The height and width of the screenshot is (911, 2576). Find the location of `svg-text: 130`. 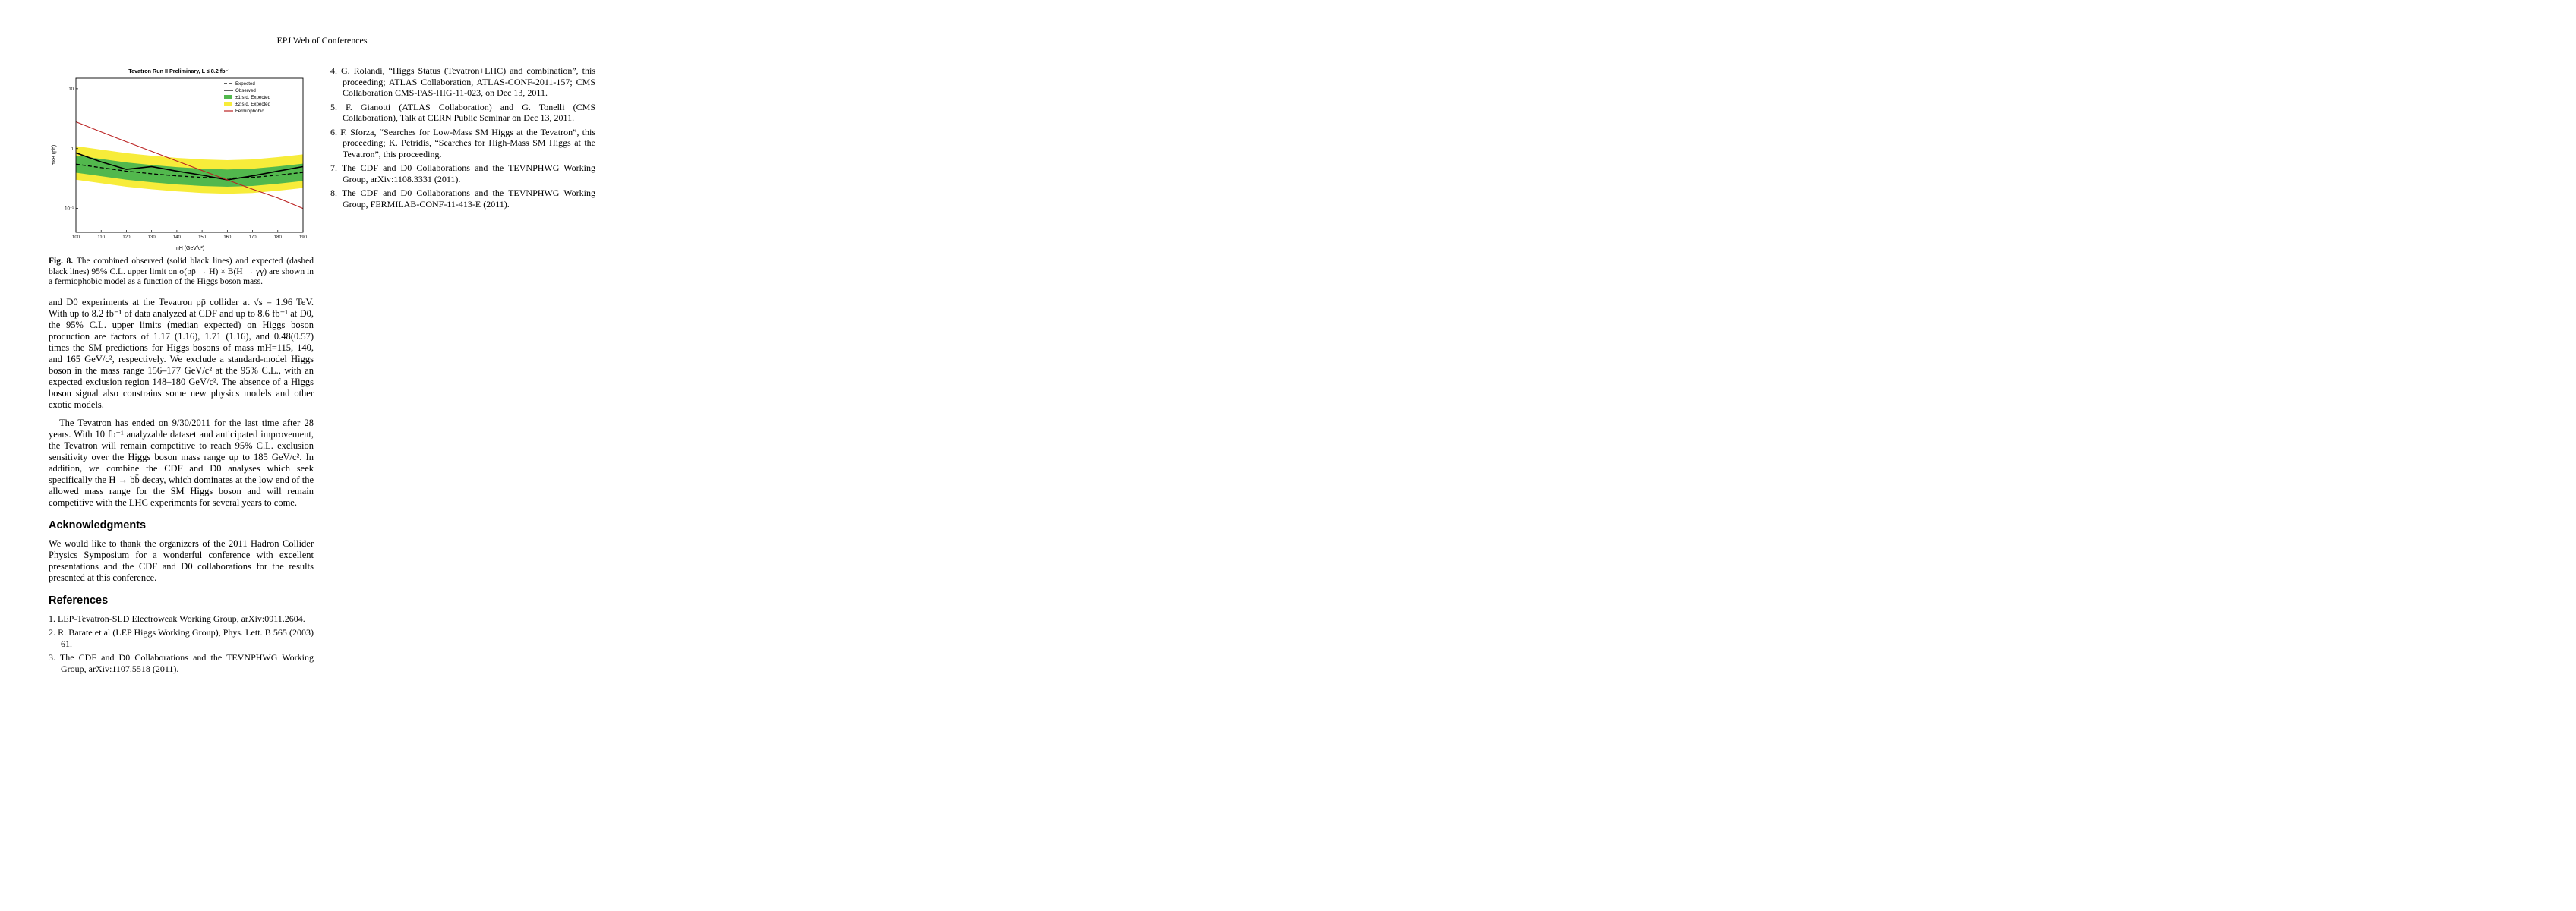

svg-text: 130 is located at coordinates (152, 237).